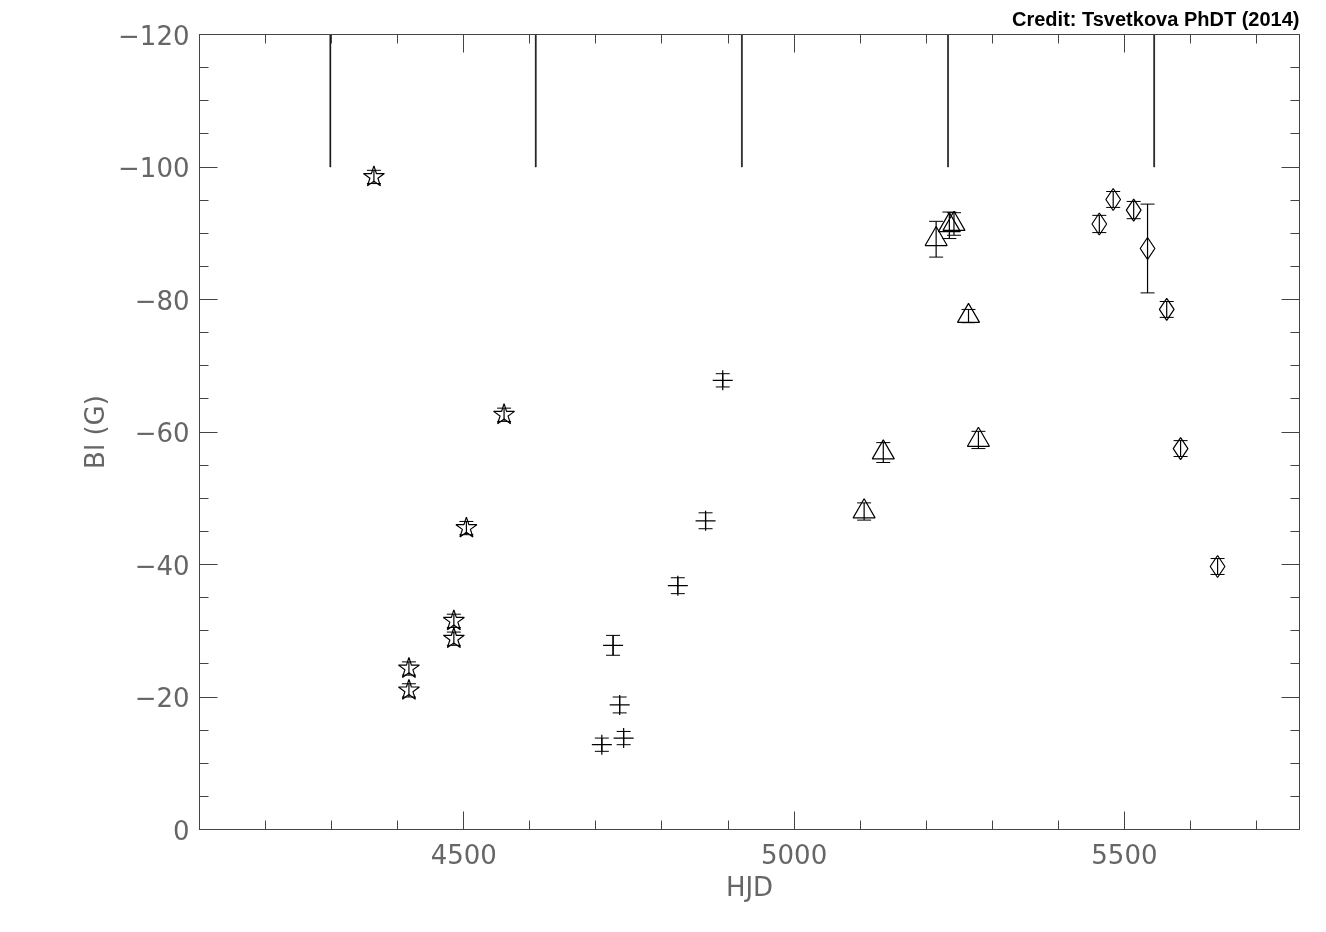 The height and width of the screenshot is (932, 1326). What do you see at coordinates (154, 35) in the screenshot?
I see `y-tick-label: −120` at bounding box center [154, 35].